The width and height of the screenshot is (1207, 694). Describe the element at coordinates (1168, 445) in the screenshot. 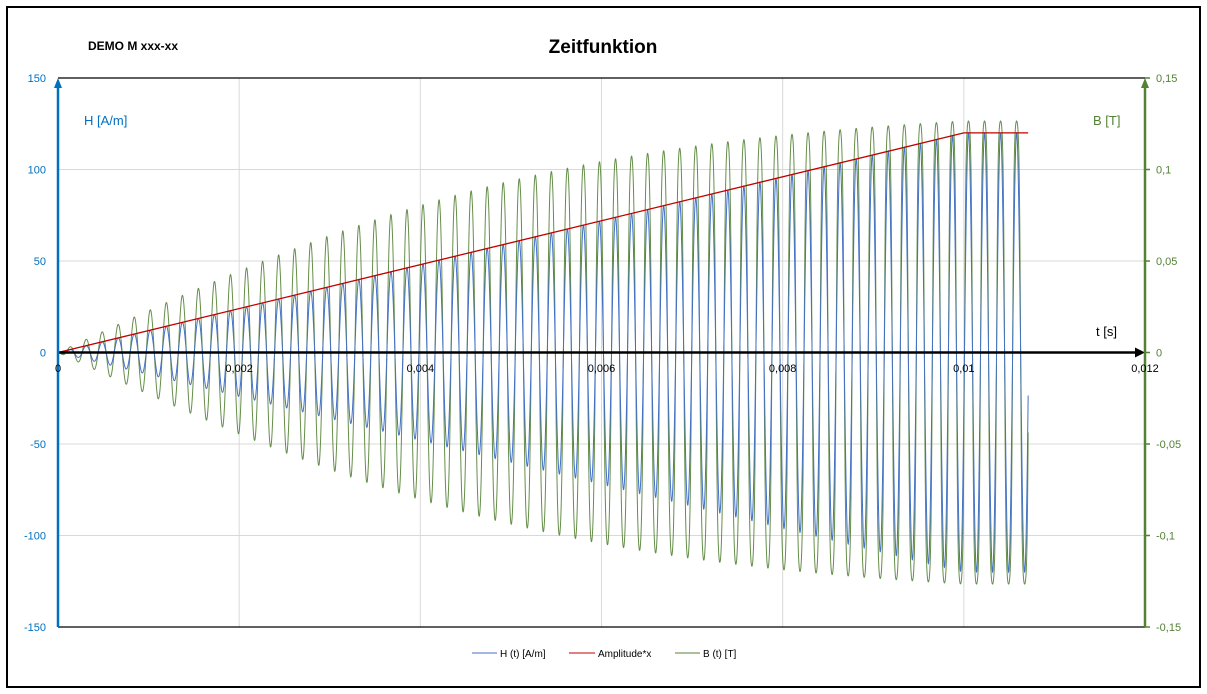

I see `y-right-tick-label: -0,05` at that location.